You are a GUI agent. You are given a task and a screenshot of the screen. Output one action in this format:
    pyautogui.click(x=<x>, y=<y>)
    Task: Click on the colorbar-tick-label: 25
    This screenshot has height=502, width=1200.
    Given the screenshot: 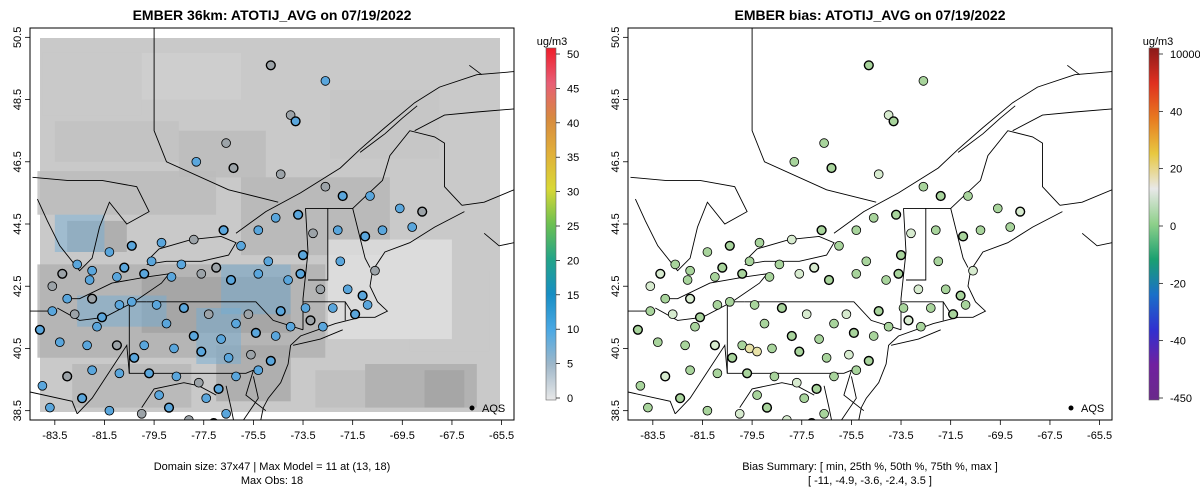 What is the action you would take?
    pyautogui.click(x=573, y=227)
    